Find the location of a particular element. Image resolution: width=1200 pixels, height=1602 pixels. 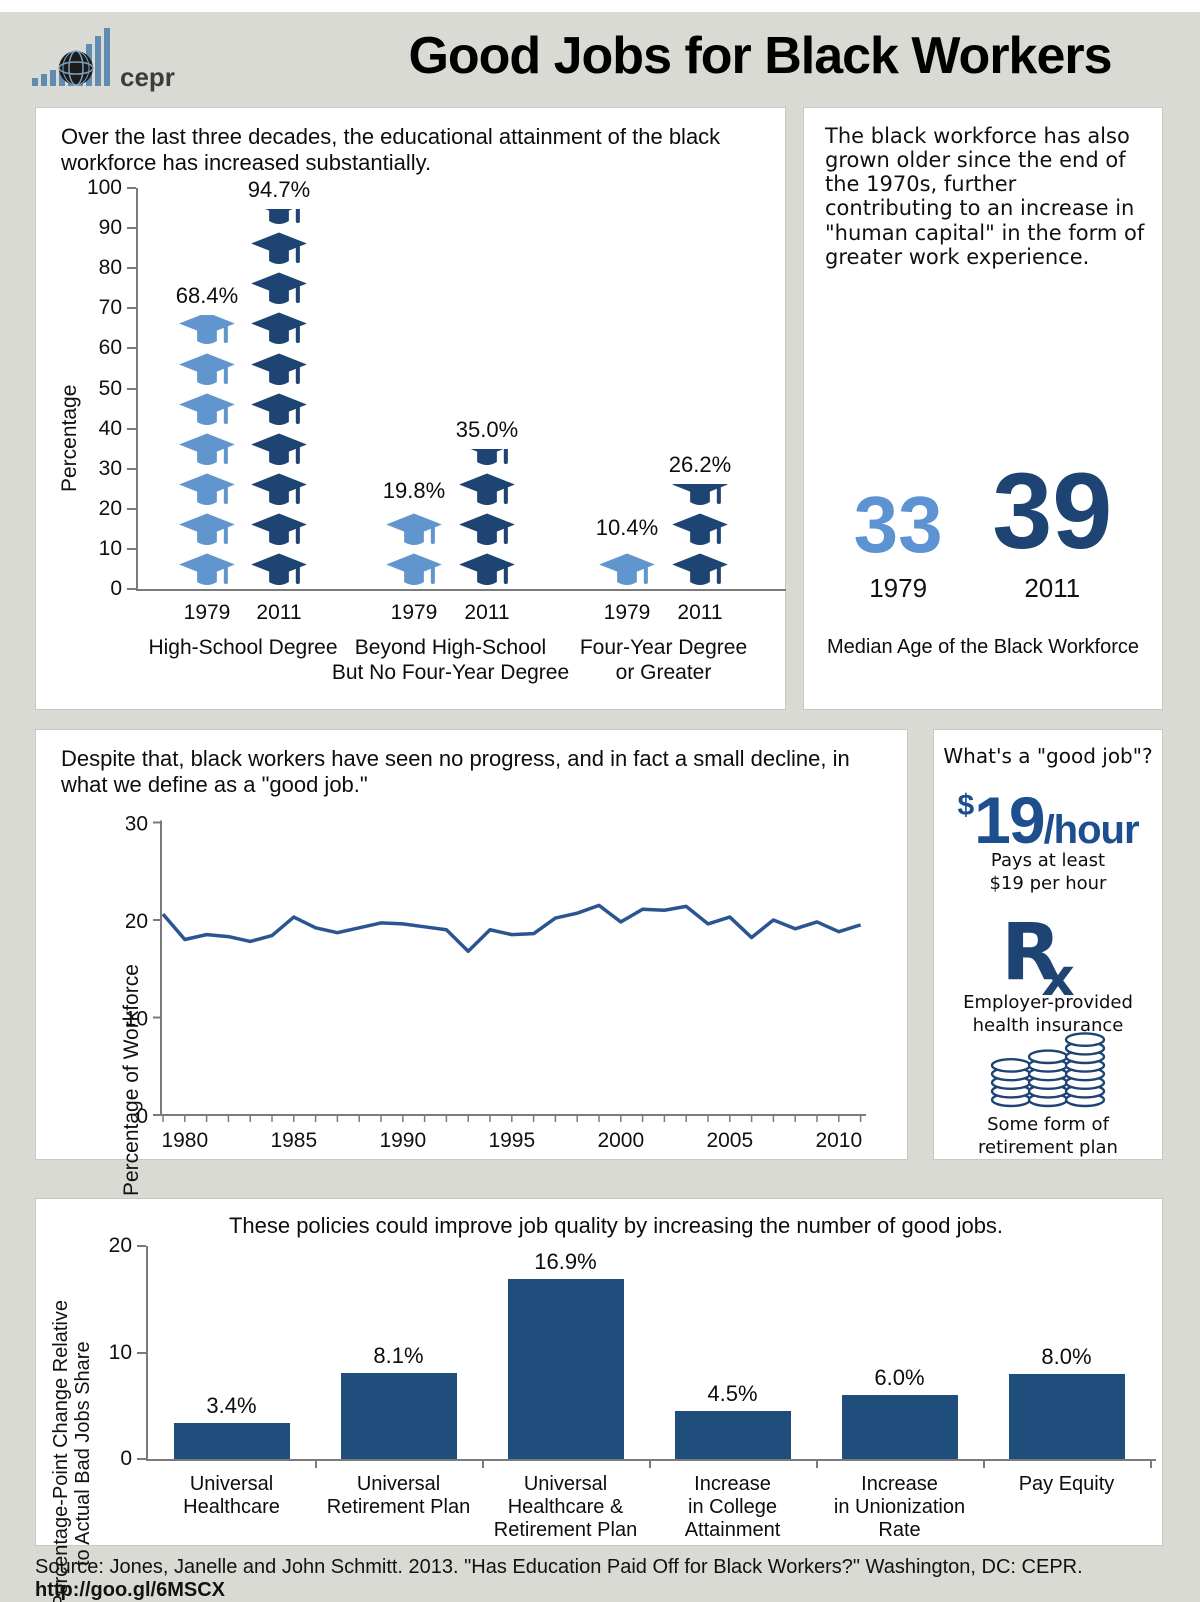

y-tick-label: 30 is located at coordinates (110, 468).